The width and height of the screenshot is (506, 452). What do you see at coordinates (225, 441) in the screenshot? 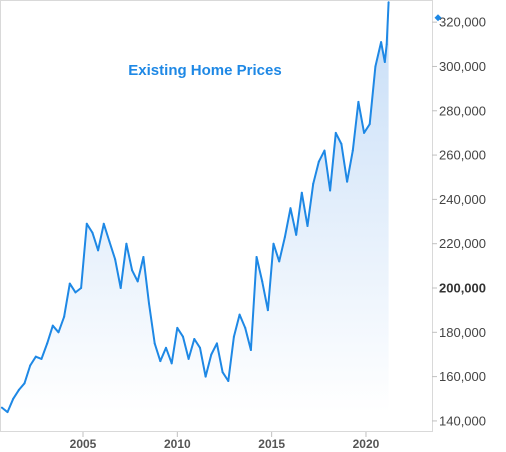
I see `x-axis: 2005 2010 2015 2020` at bounding box center [225, 441].